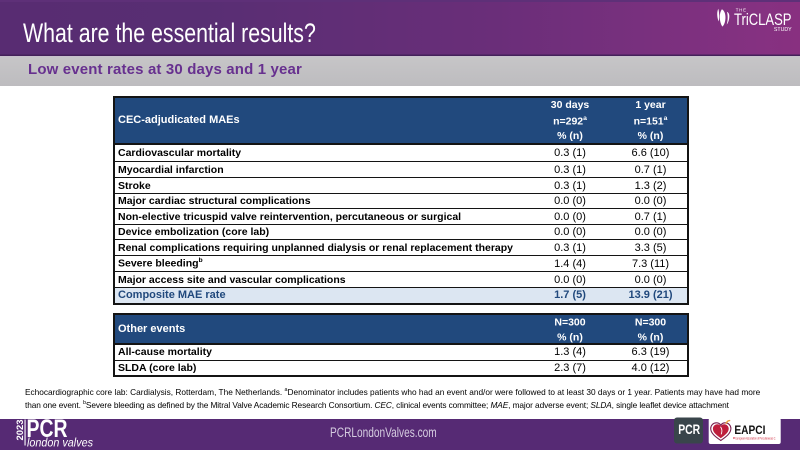 The height and width of the screenshot is (450, 800). What do you see at coordinates (20, 430) in the screenshot?
I see `svg-text: 2023` at bounding box center [20, 430].